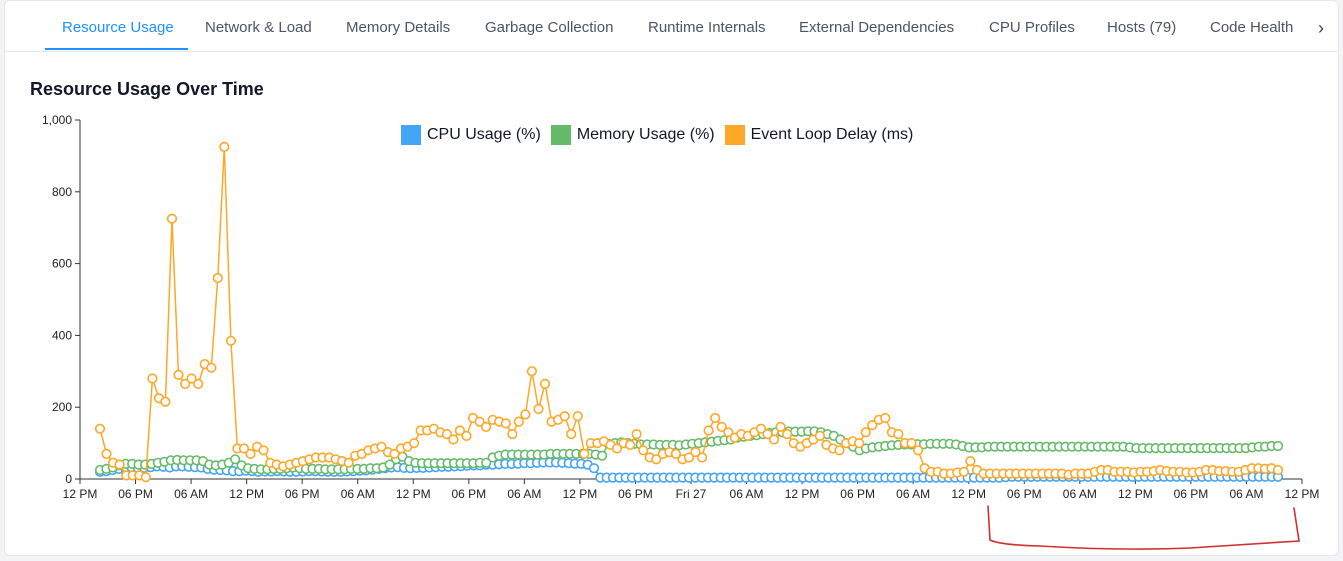  Describe the element at coordinates (484, 134) in the screenshot. I see `legend-label-cpu: CPU Usage (%)` at that location.